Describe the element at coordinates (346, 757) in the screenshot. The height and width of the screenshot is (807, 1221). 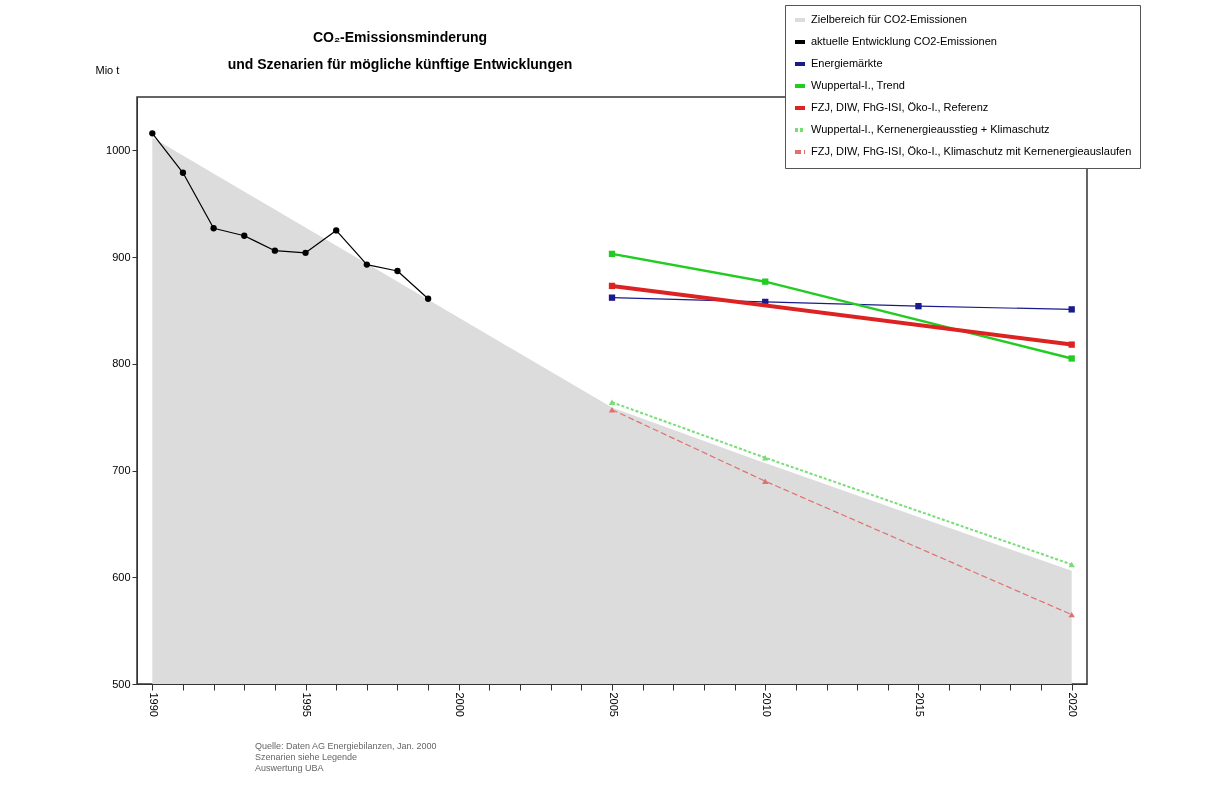
I see `source-note: Quelle: Daten AG Energiebilanzen, Jan. 2000 Szenarien siehe Legende Auswertung UBA` at that location.